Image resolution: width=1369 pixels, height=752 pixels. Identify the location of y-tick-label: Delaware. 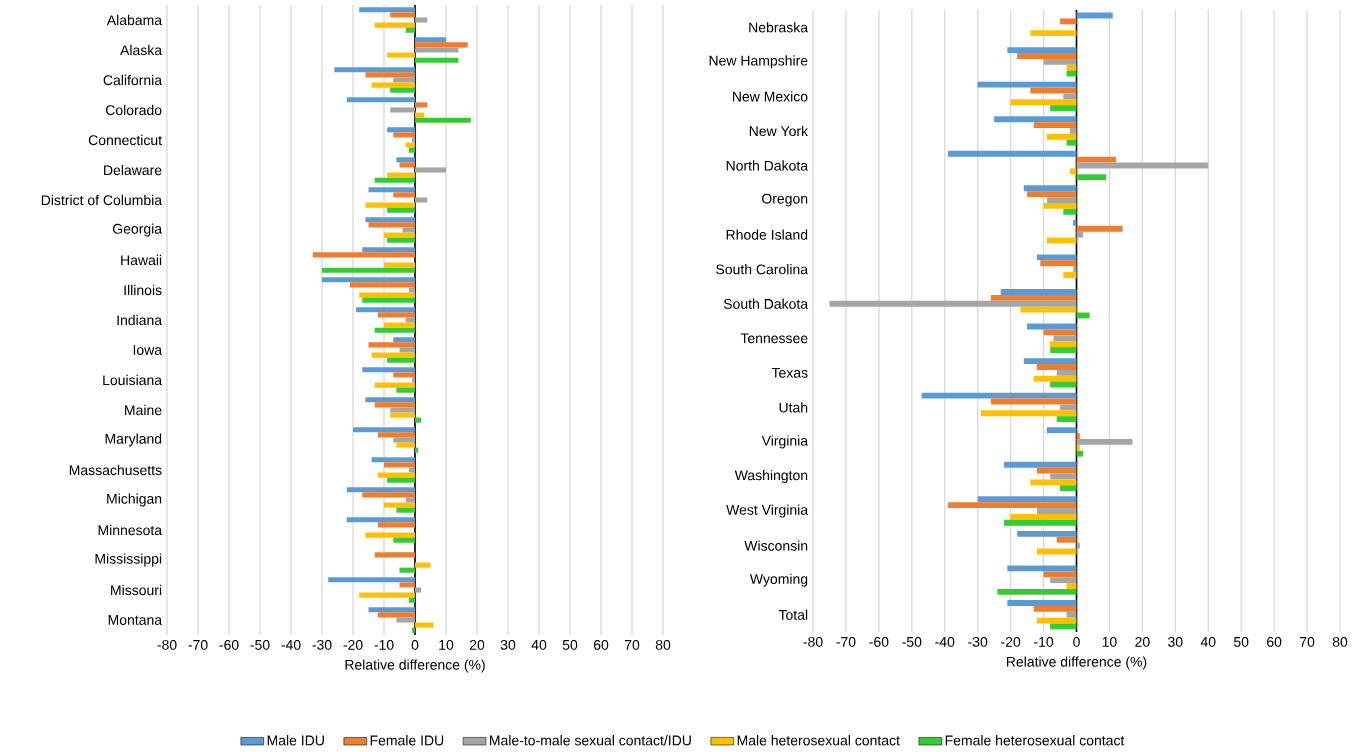
(133, 170).